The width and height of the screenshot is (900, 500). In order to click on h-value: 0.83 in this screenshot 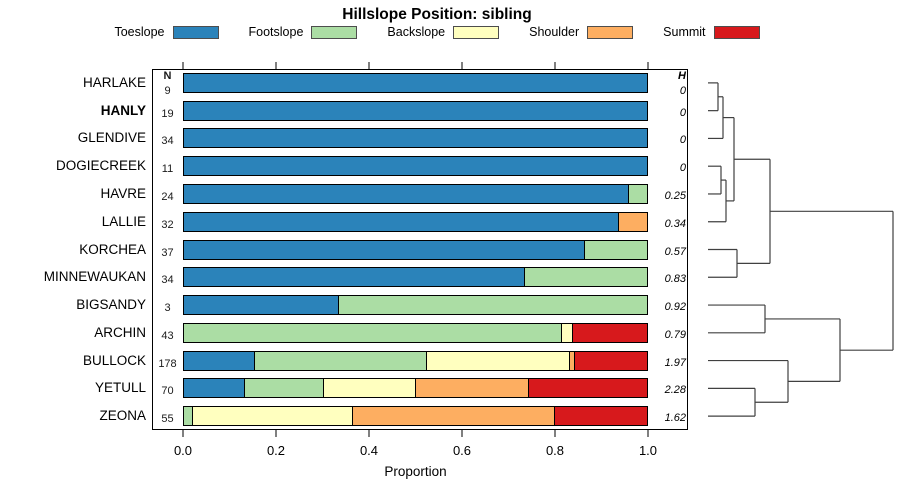, I will do `click(675, 279)`.